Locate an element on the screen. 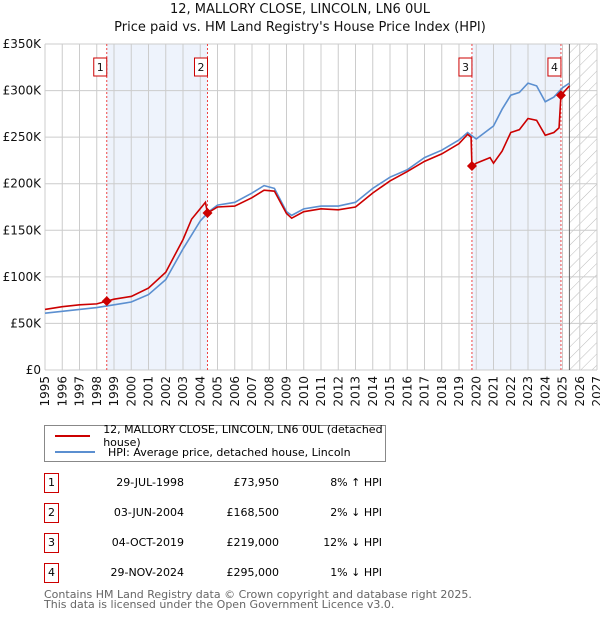 The height and width of the screenshot is (620, 600). x-tick-label: 1996 is located at coordinates (62, 391).